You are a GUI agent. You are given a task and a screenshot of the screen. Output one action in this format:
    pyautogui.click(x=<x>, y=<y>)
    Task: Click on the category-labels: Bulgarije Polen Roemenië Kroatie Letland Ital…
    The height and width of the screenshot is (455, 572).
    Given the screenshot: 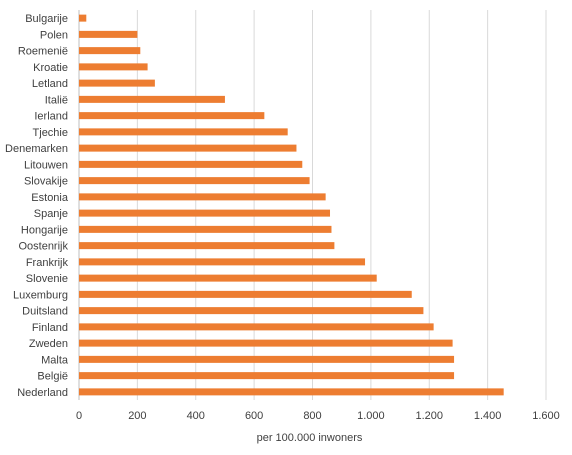 What is the action you would take?
    pyautogui.click(x=37, y=206)
    